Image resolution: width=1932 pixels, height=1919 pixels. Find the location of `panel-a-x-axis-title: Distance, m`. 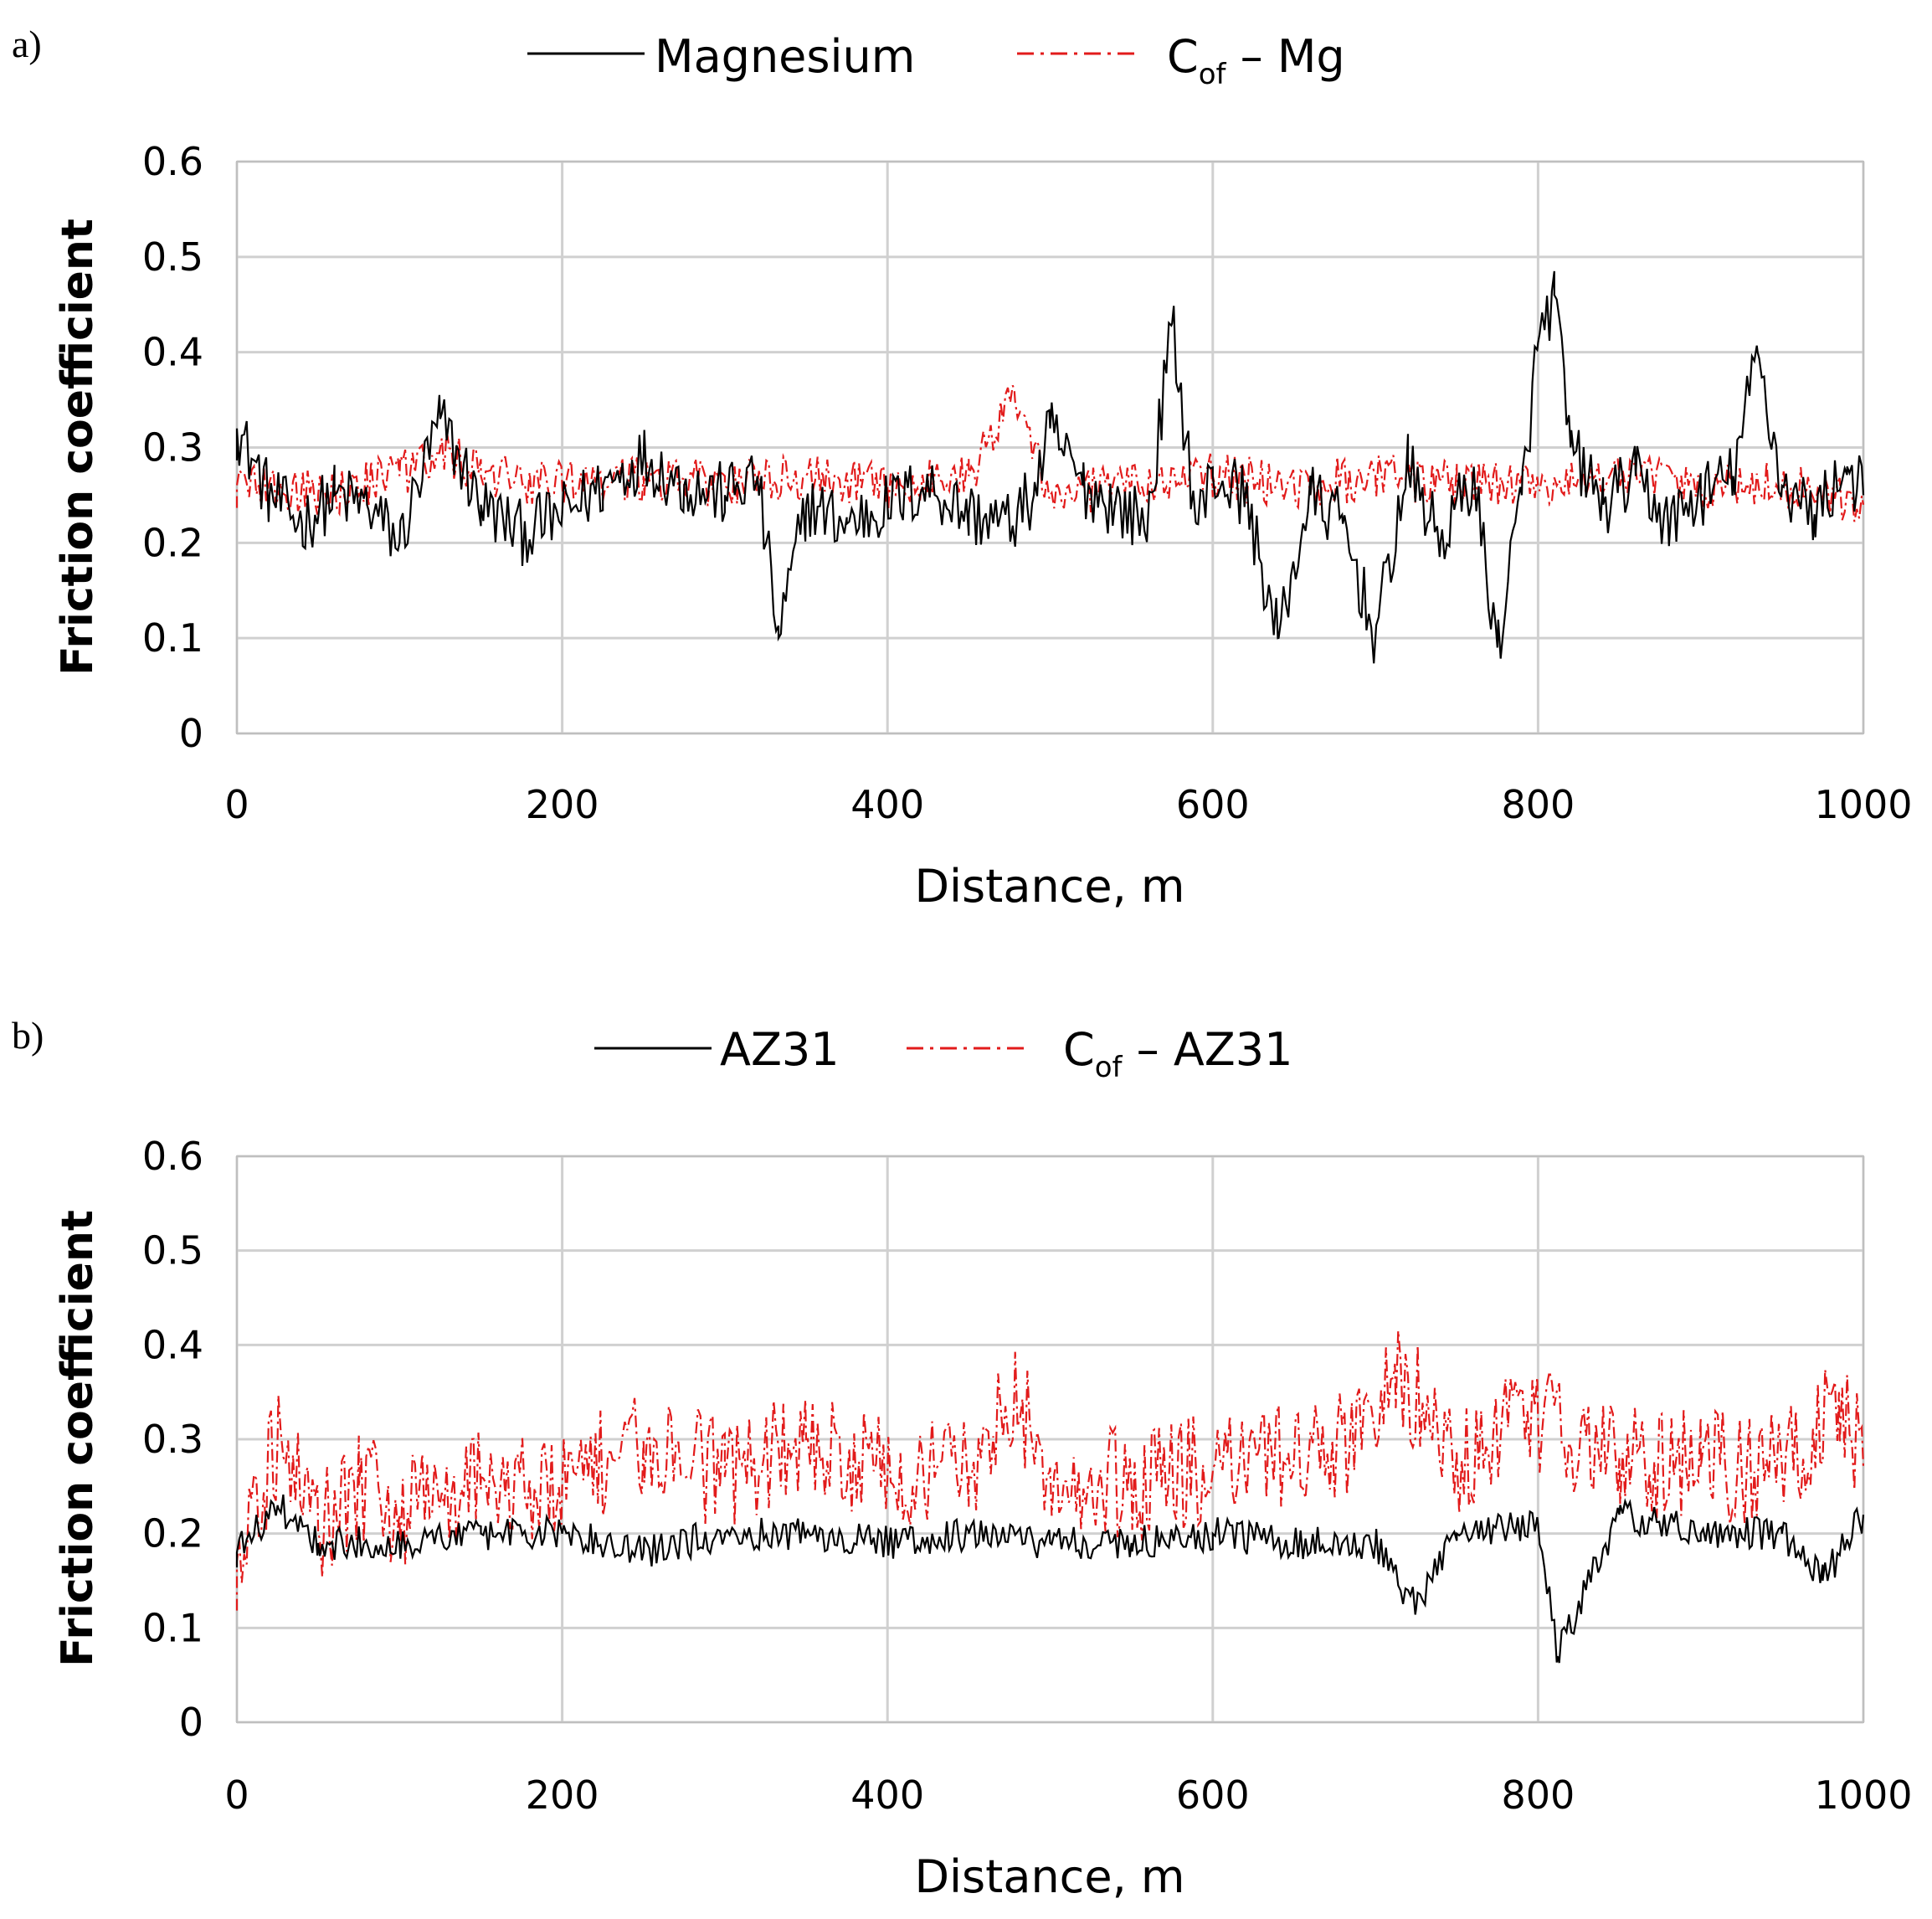

panel-a-x-axis-title: Distance, m is located at coordinates (1049, 886).